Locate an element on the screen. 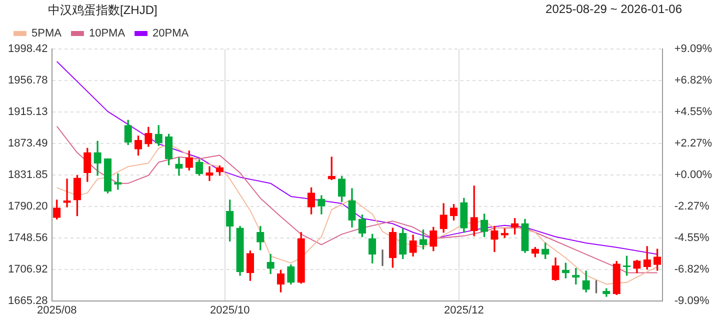  y2-tick-label: +9.09% is located at coordinates (693, 49).